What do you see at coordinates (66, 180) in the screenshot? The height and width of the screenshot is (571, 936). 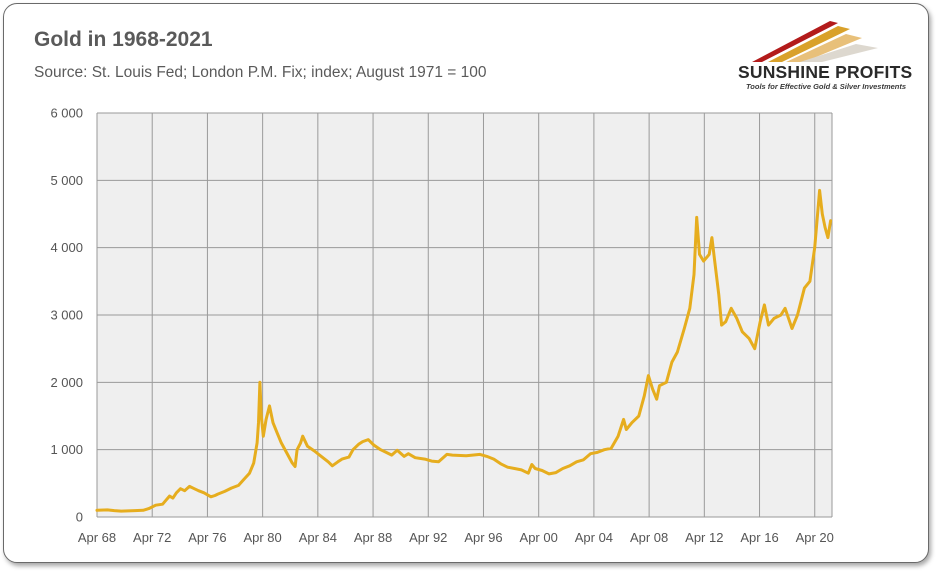 I see `y-tick-label: 5 000` at bounding box center [66, 180].